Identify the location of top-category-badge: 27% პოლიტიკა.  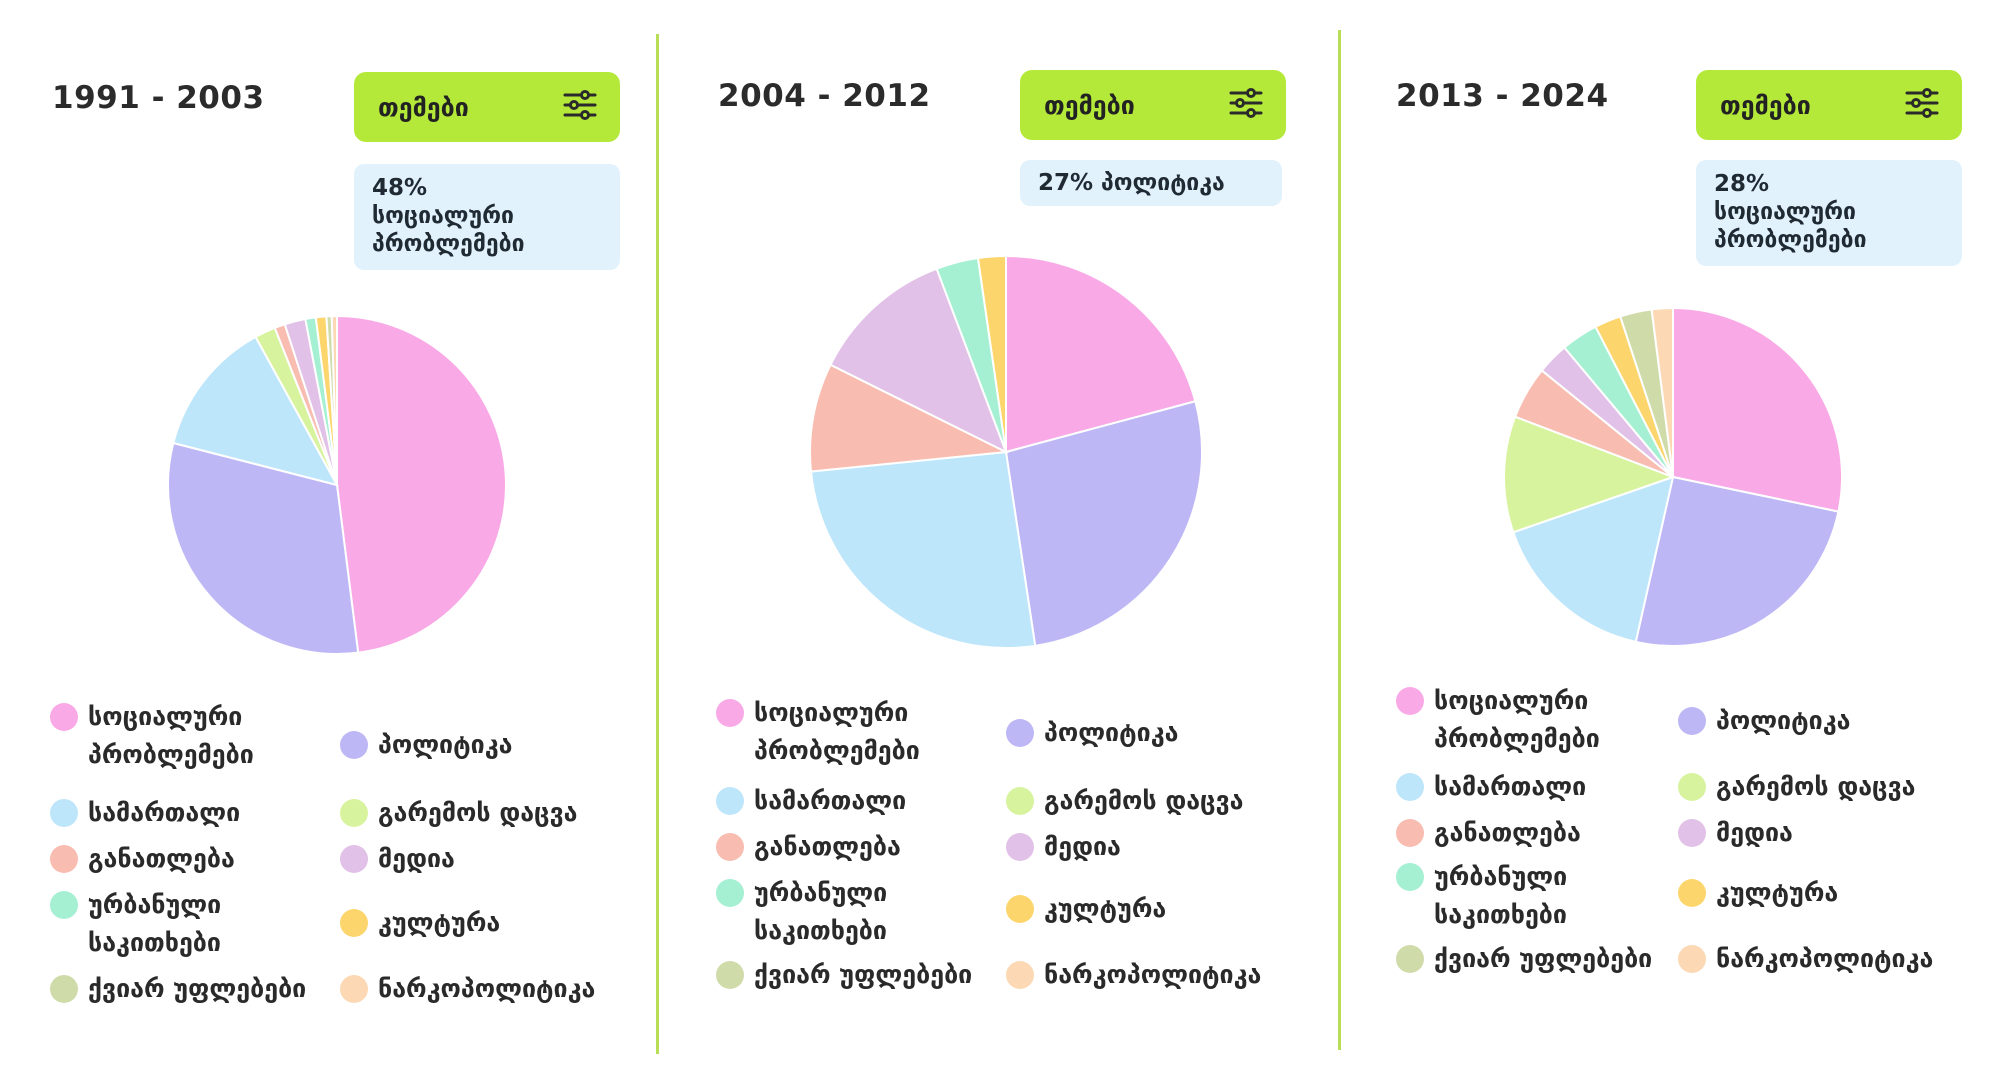
(1151, 183).